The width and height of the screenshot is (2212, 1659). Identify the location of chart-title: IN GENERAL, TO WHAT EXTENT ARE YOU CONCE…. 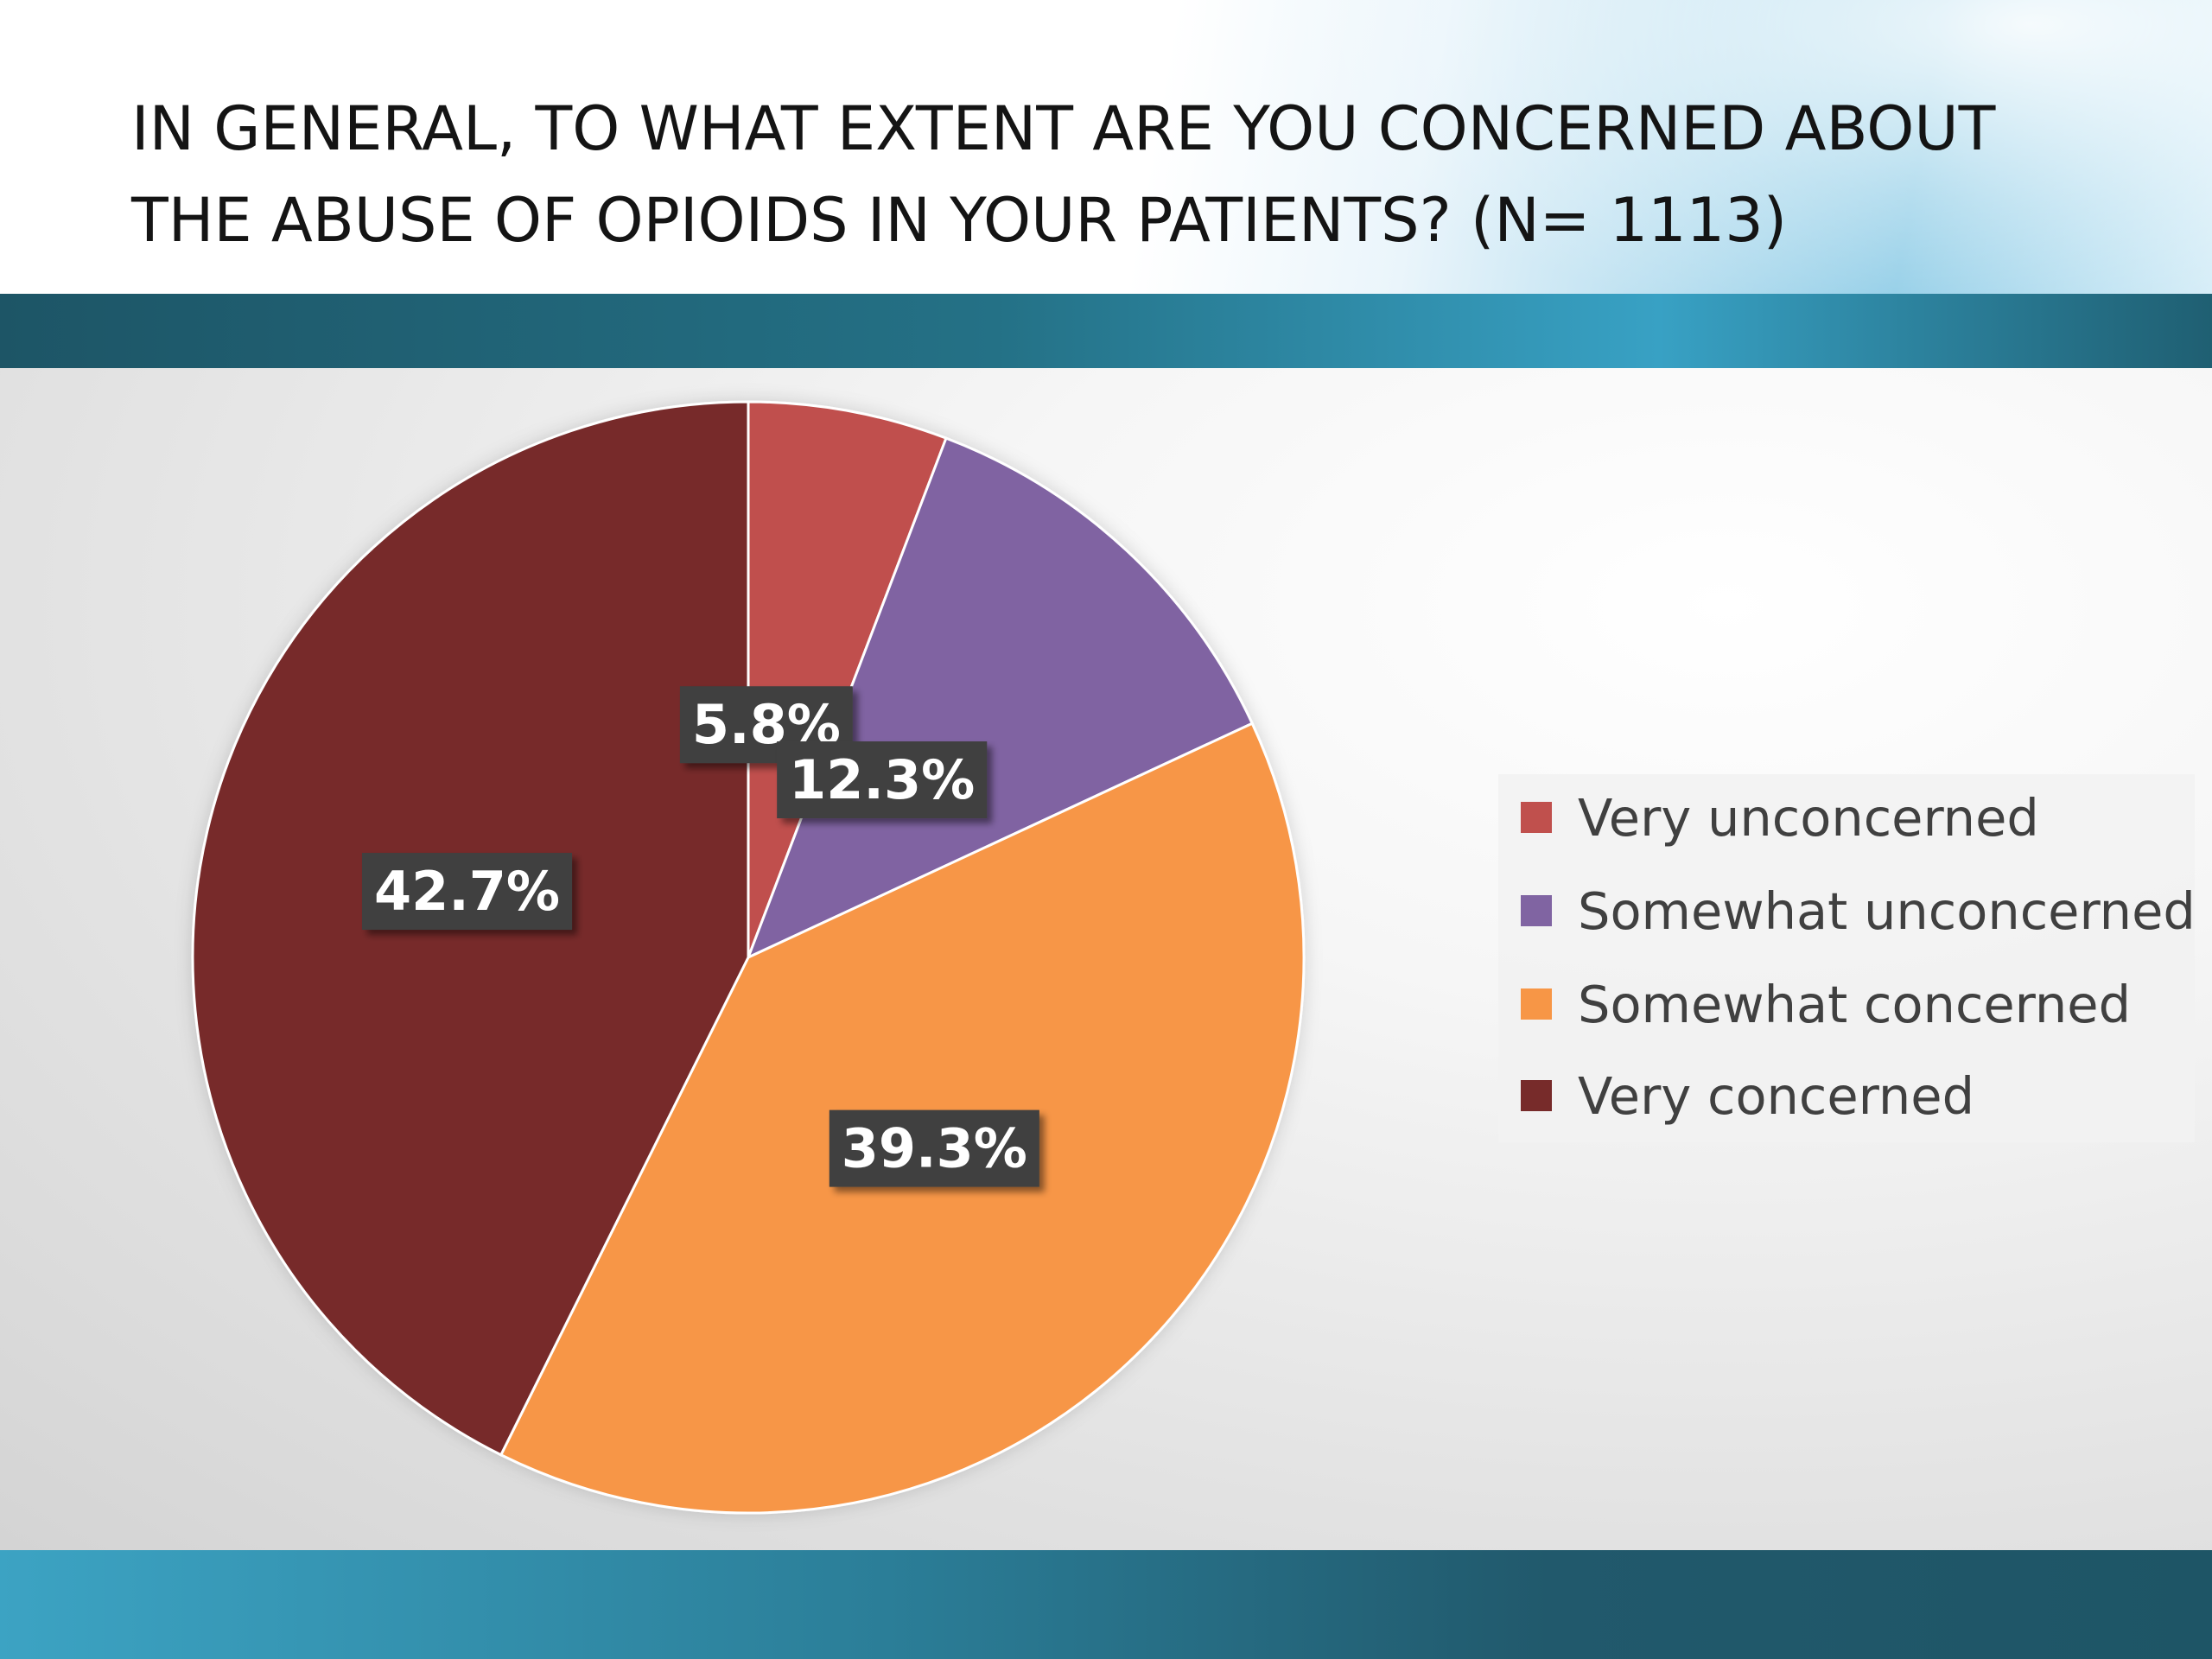
(1081, 174).